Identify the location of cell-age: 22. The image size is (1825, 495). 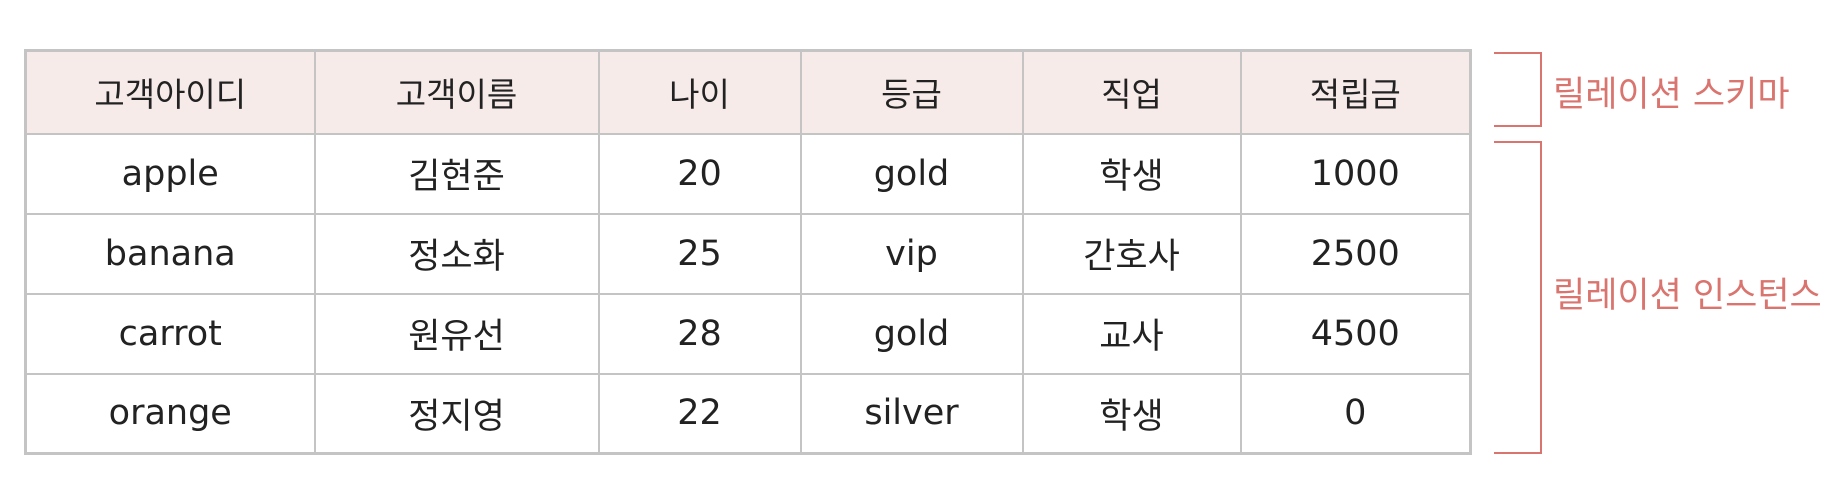
(699, 413).